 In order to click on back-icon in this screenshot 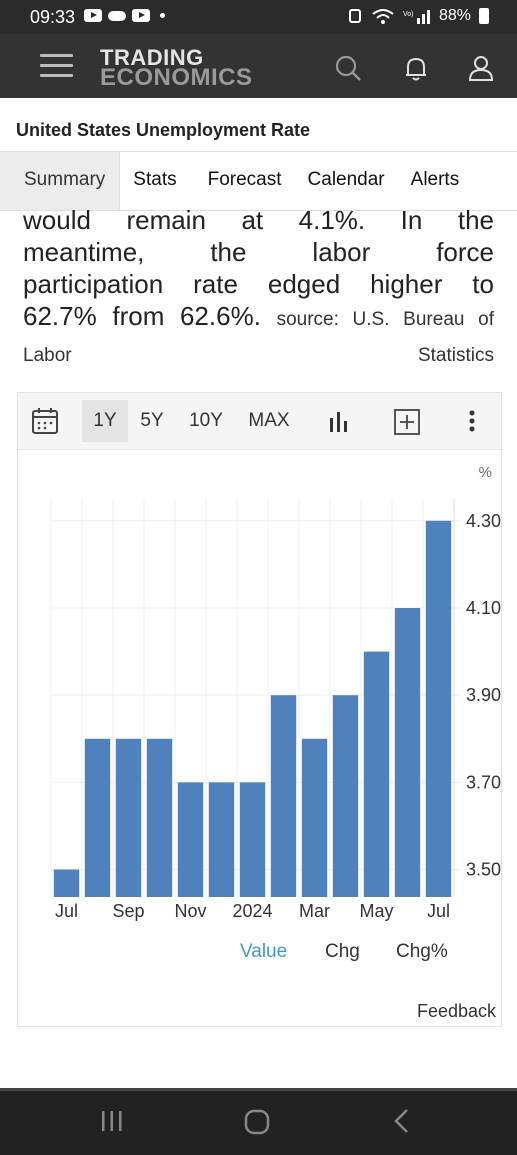, I will do `click(402, 1121)`.